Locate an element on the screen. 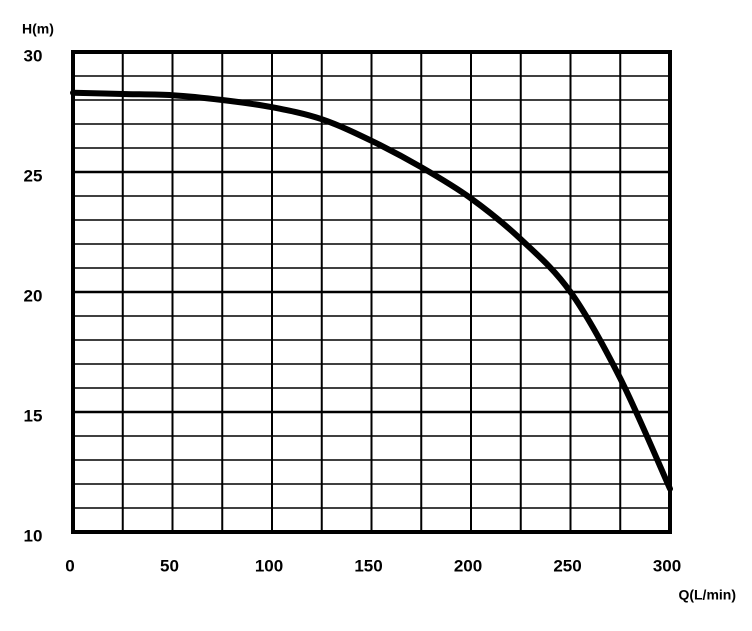 This screenshot has width=752, height=631. x-tick-label: 250 is located at coordinates (567, 565).